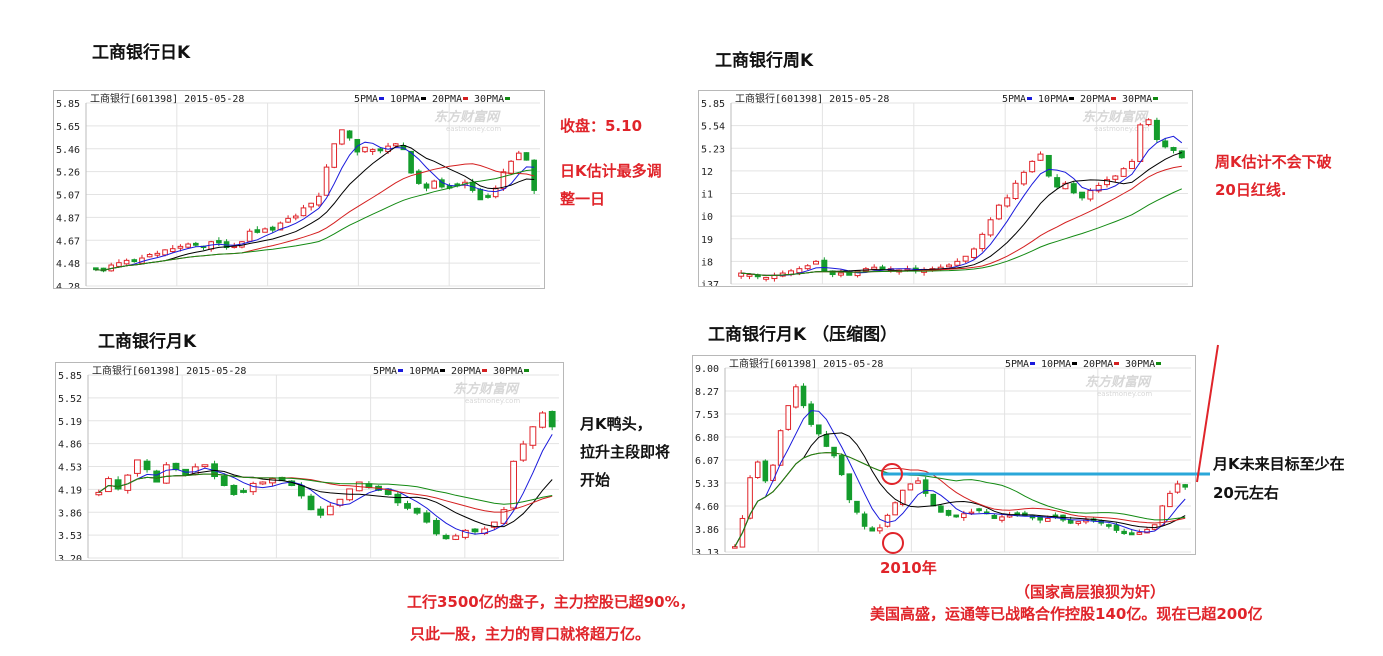 The image size is (1383, 656). Describe the element at coordinates (551, 602) in the screenshot. I see `bottom-left-note-line1: 工行3500亿的盘子，主力控股已超90%，` at that location.